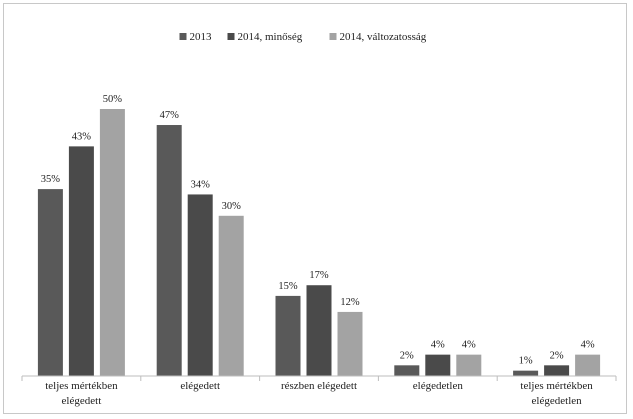 The image size is (633, 419). I want to click on data-label: 47%, so click(170, 115).